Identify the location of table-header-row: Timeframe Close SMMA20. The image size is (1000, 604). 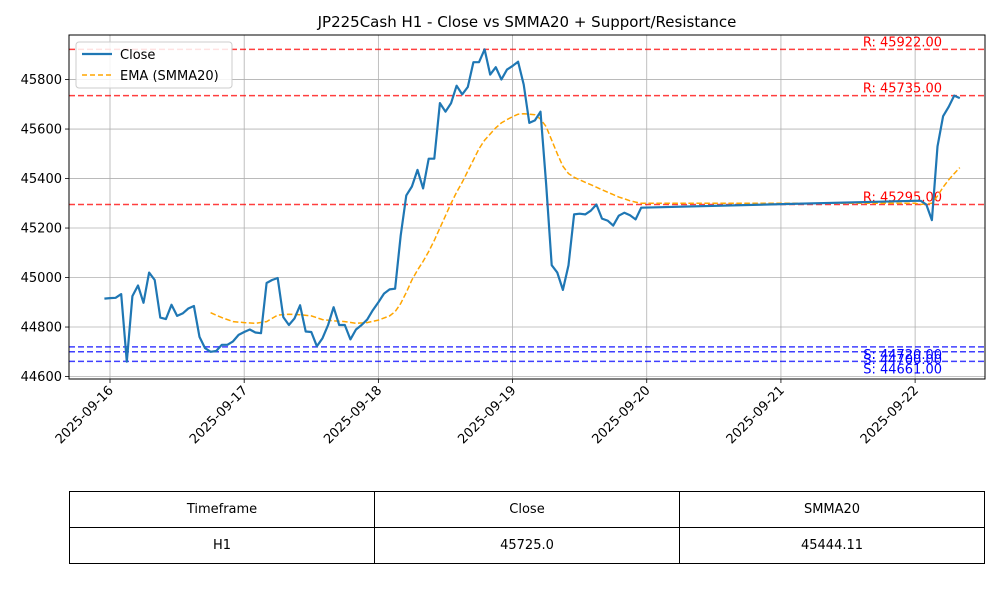
(527, 509).